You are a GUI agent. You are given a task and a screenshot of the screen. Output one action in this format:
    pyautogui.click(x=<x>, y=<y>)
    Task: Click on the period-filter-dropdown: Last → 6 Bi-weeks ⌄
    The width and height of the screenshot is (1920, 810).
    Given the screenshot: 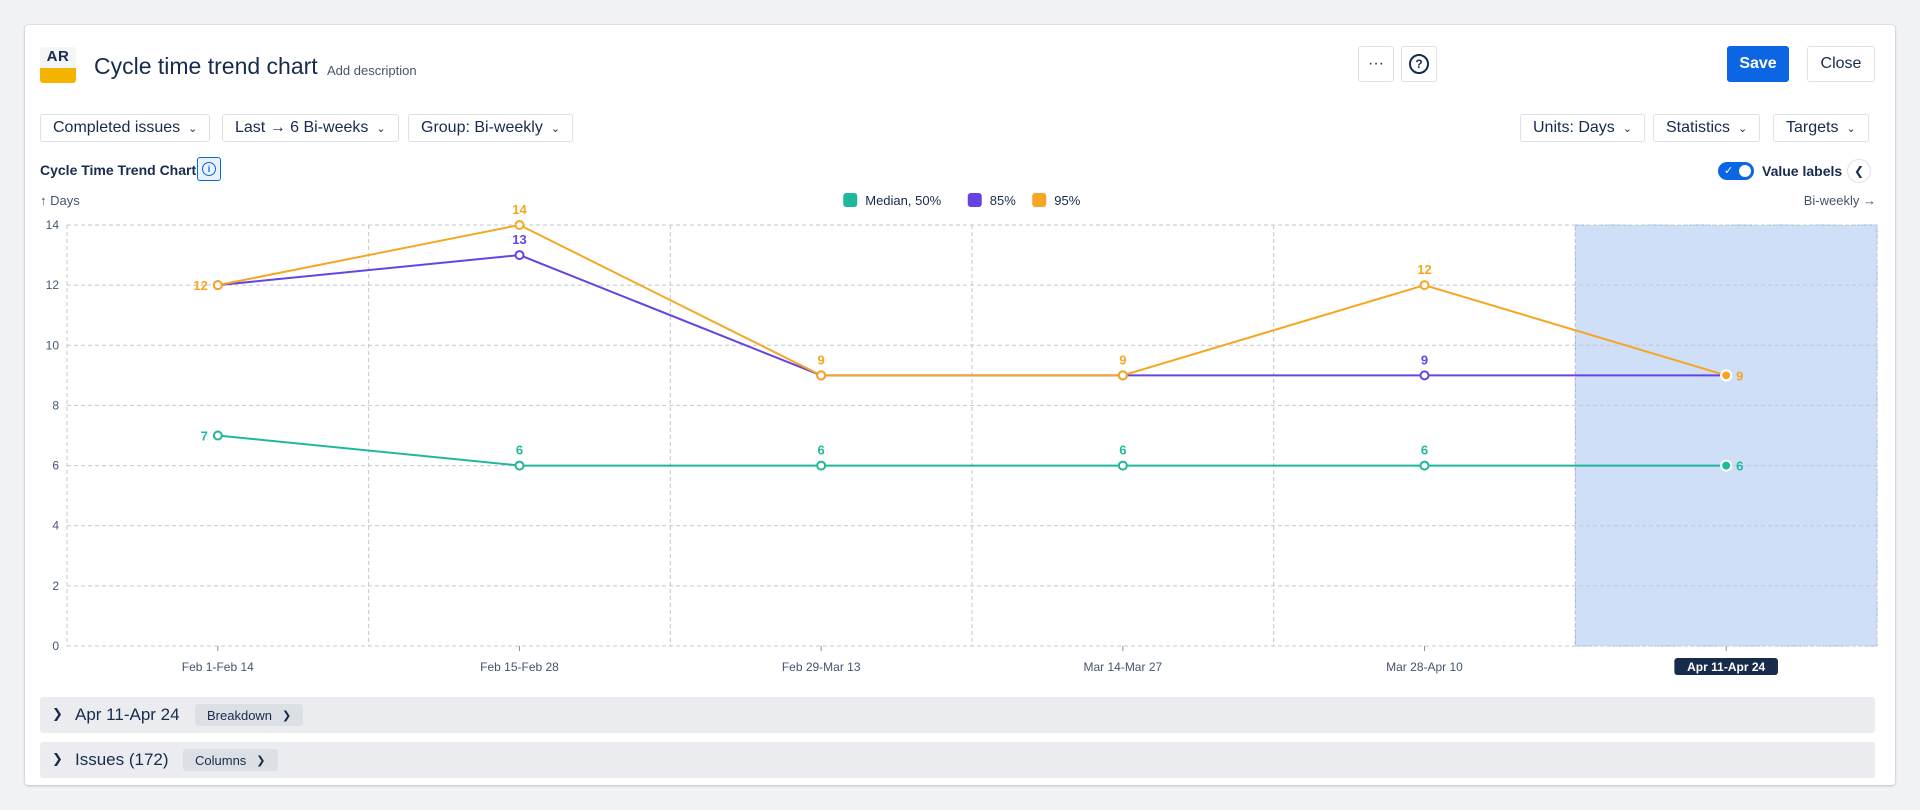 What is the action you would take?
    pyautogui.click(x=310, y=128)
    